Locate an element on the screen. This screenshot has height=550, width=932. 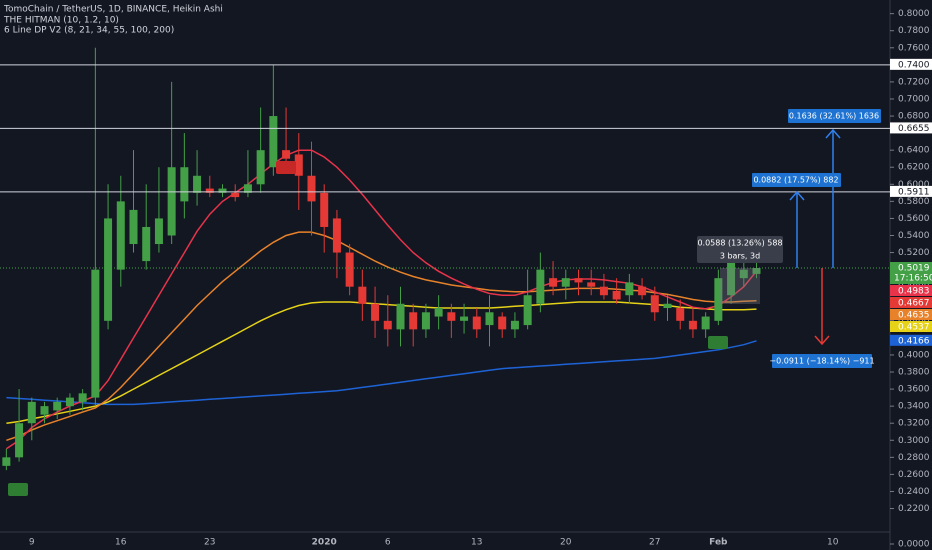
measure-text: 0.0882 (17.57%) 882 is located at coordinates (795, 180).